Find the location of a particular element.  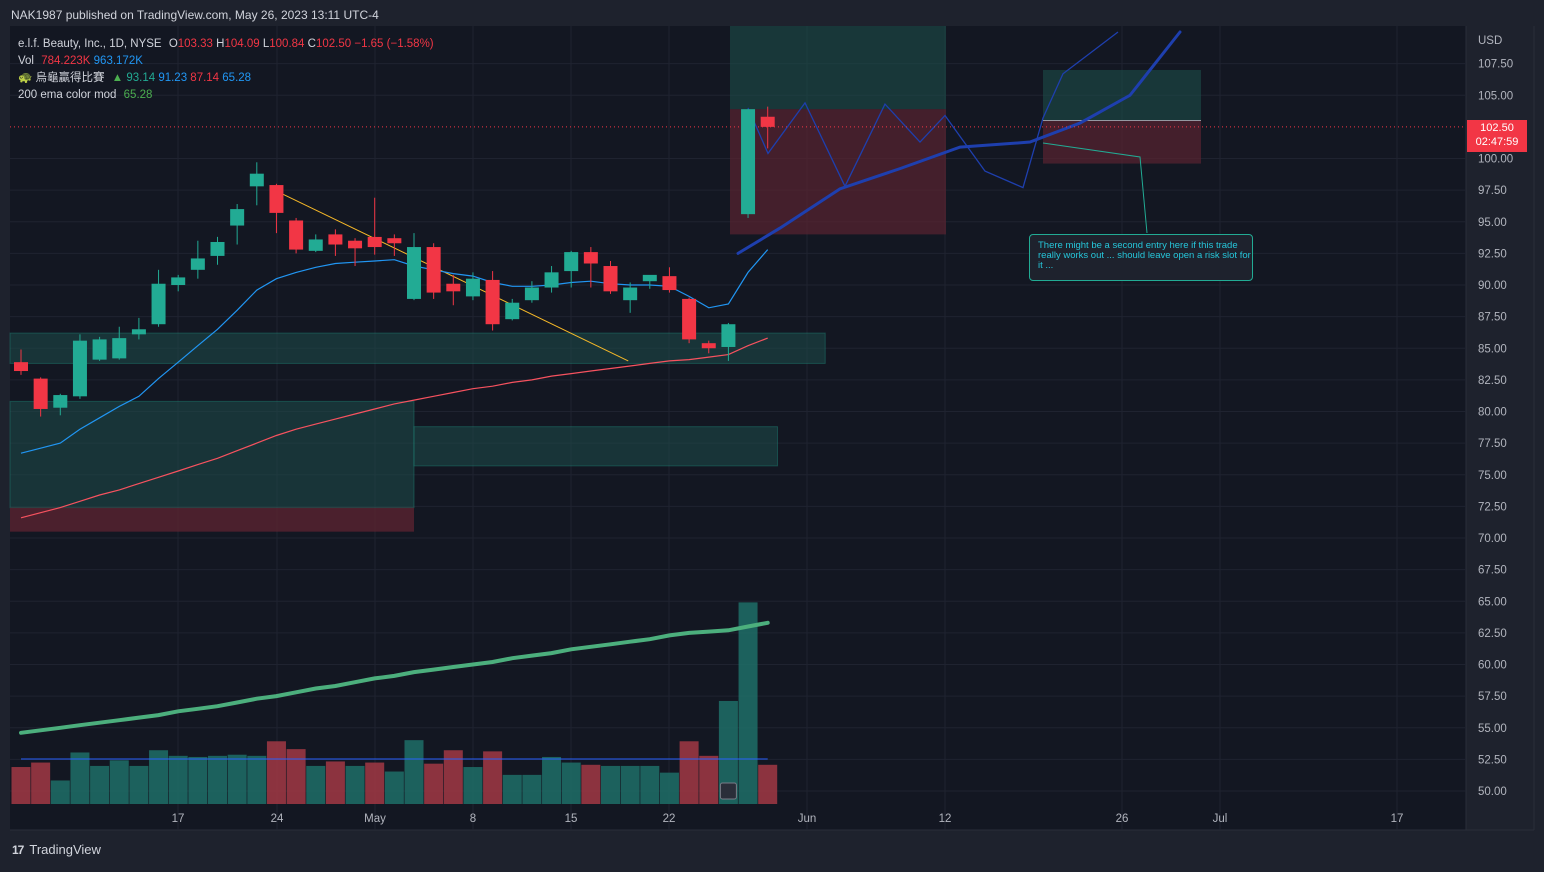

indicator1-v1: 93.14 is located at coordinates (141, 78).